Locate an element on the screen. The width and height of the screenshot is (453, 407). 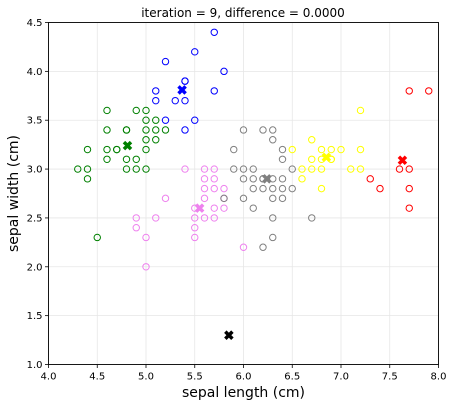
y-axis-label: sepal width (cm) is located at coordinates (14, 193).